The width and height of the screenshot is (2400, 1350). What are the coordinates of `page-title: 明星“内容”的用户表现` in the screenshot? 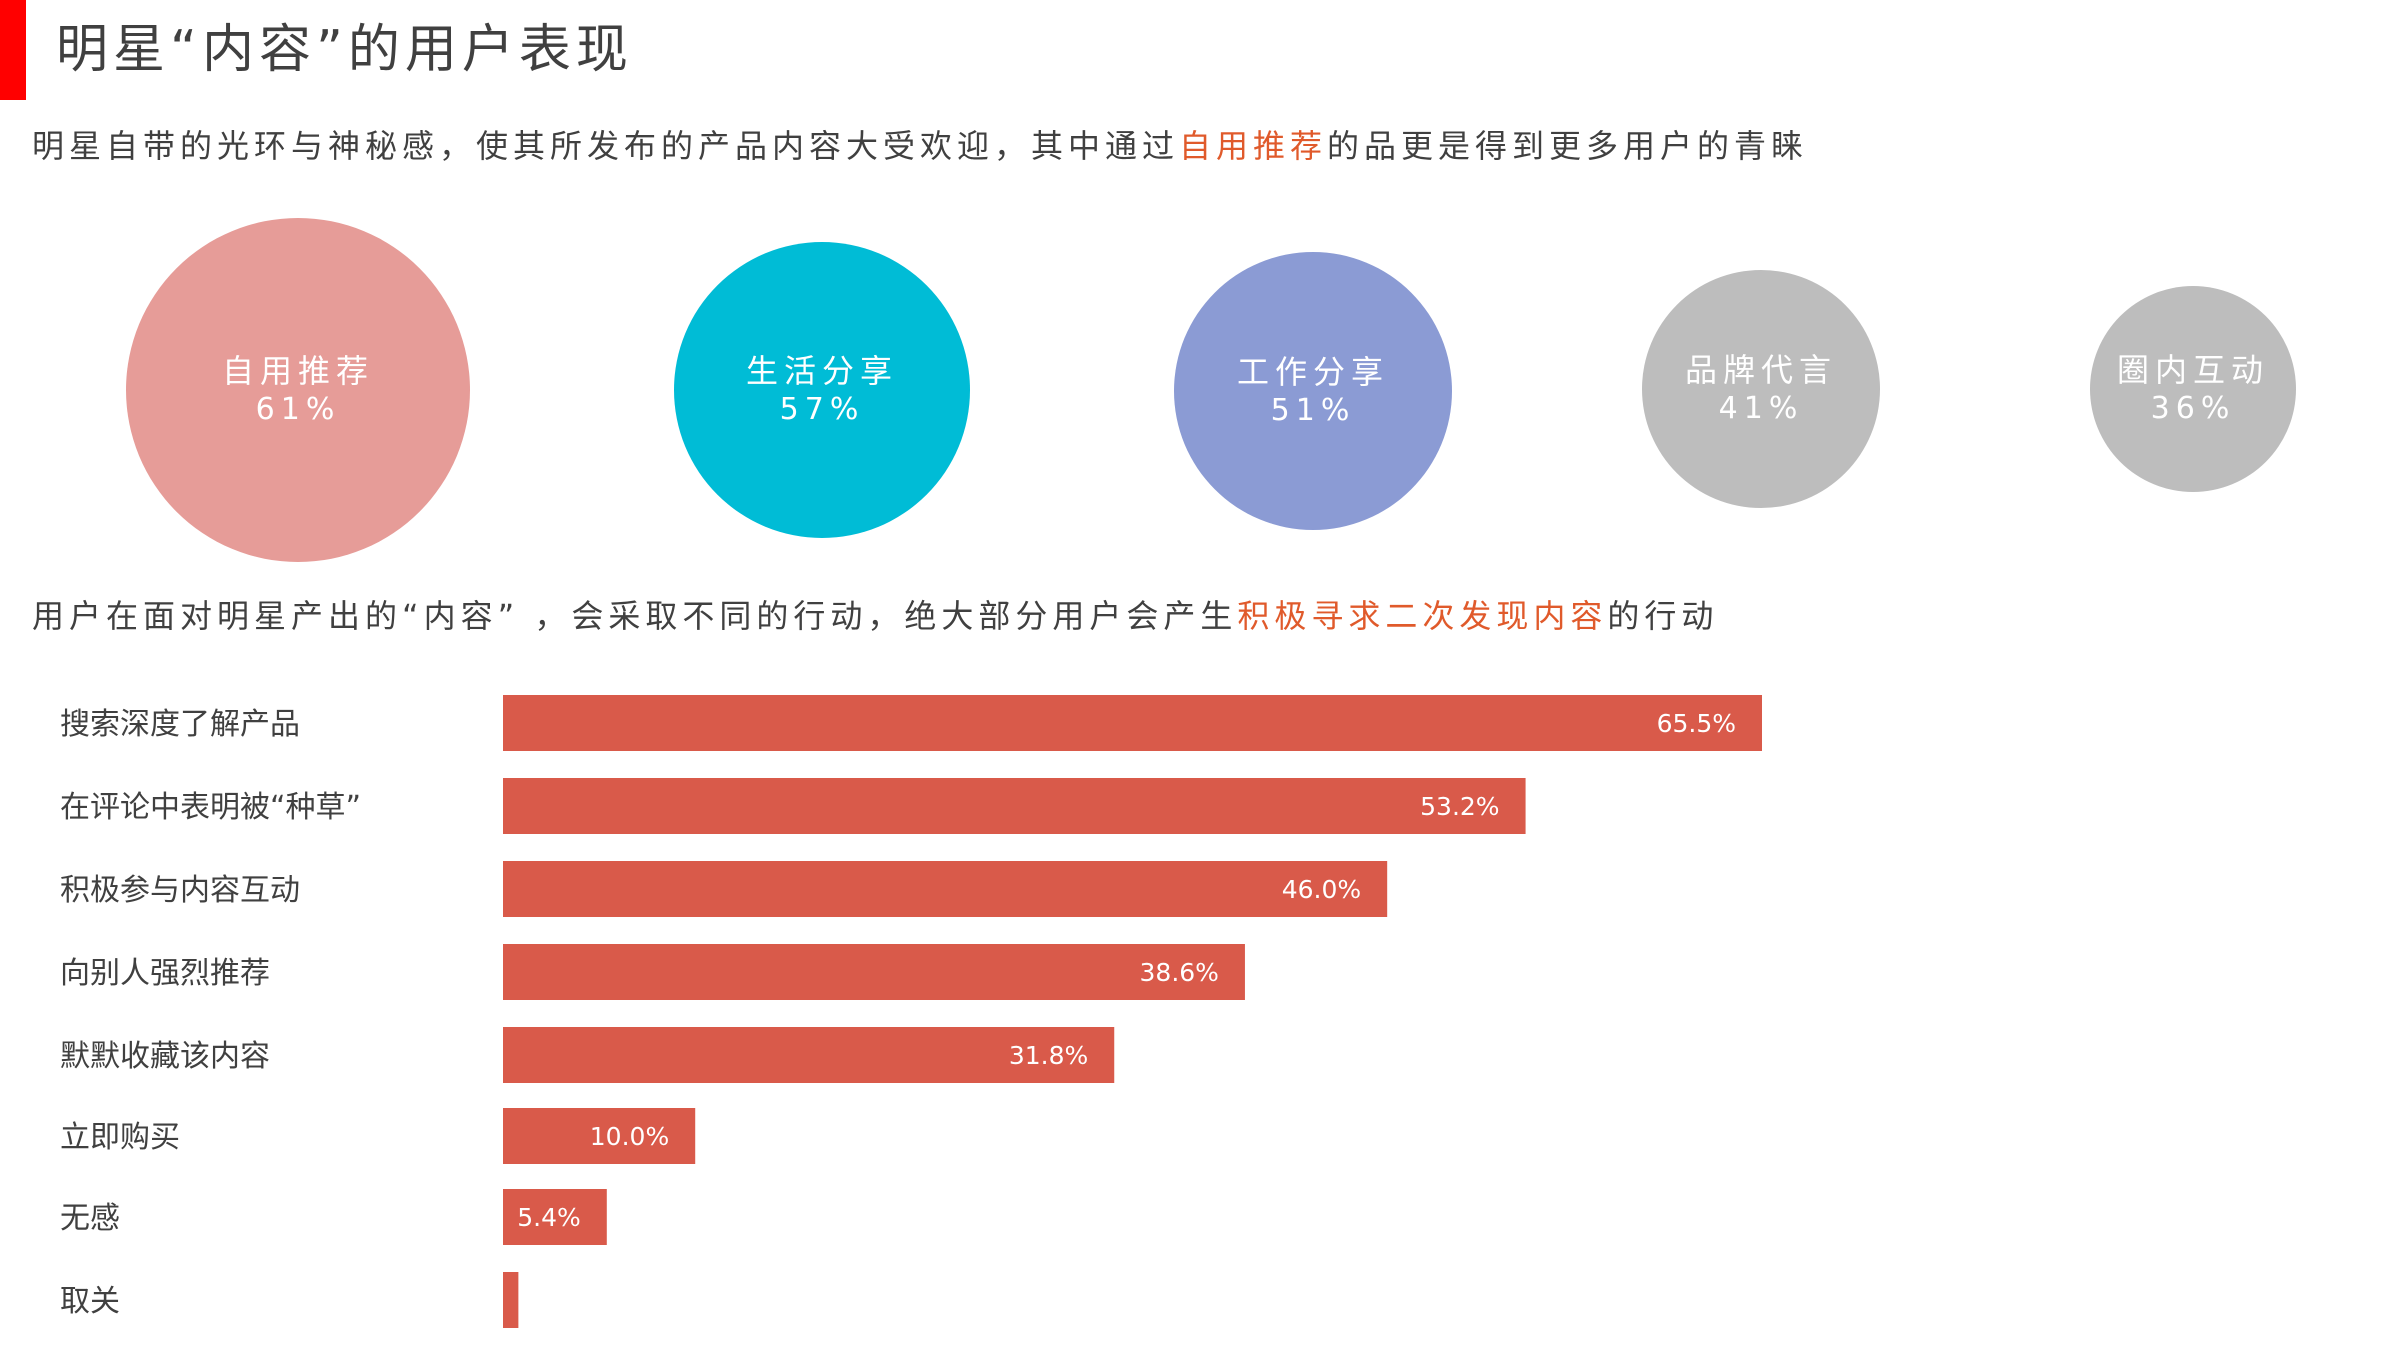 It's located at (344, 50).